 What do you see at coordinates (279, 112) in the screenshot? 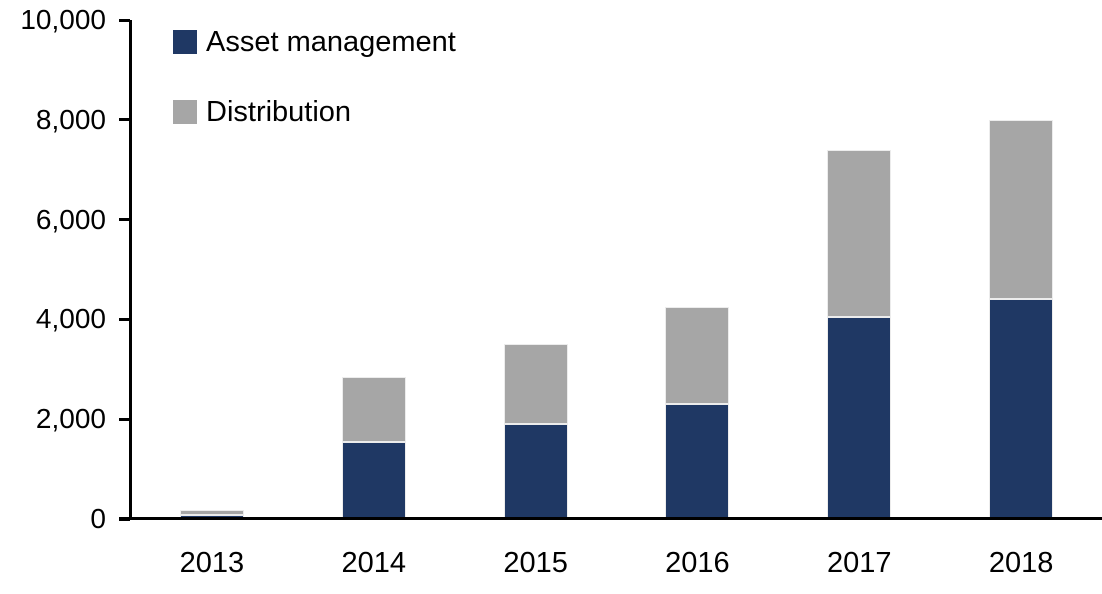
I see `legend-label-distribution: Distribution` at bounding box center [279, 112].